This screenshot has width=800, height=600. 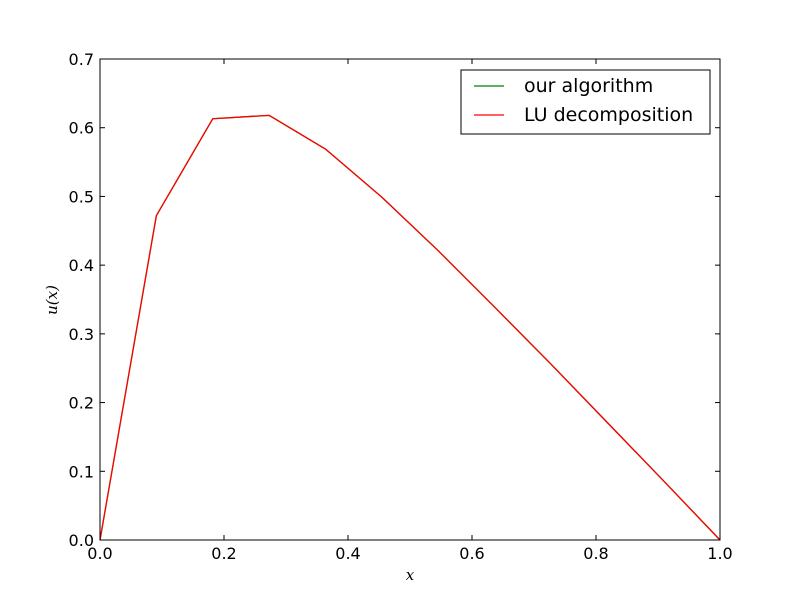 I want to click on x-tick-label: 1.0, so click(x=719, y=553).